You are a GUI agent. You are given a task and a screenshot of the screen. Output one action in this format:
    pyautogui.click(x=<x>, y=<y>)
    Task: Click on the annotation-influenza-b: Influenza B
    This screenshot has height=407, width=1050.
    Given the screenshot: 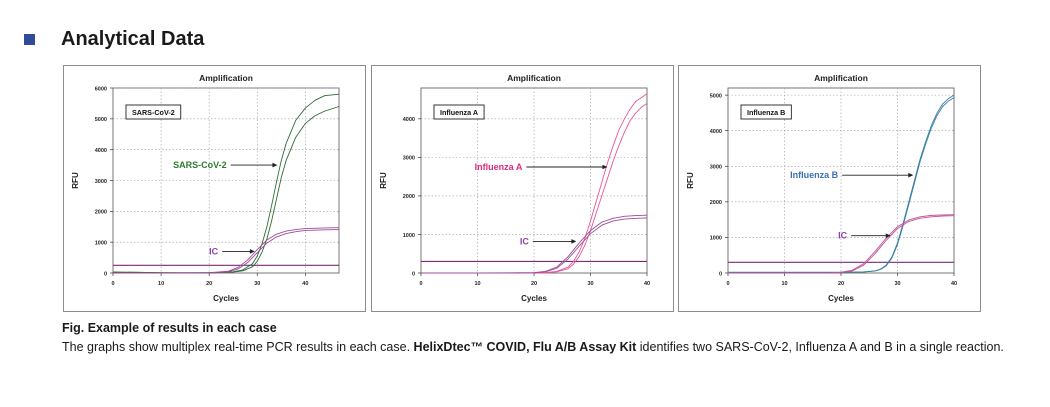 What is the action you would take?
    pyautogui.click(x=852, y=175)
    